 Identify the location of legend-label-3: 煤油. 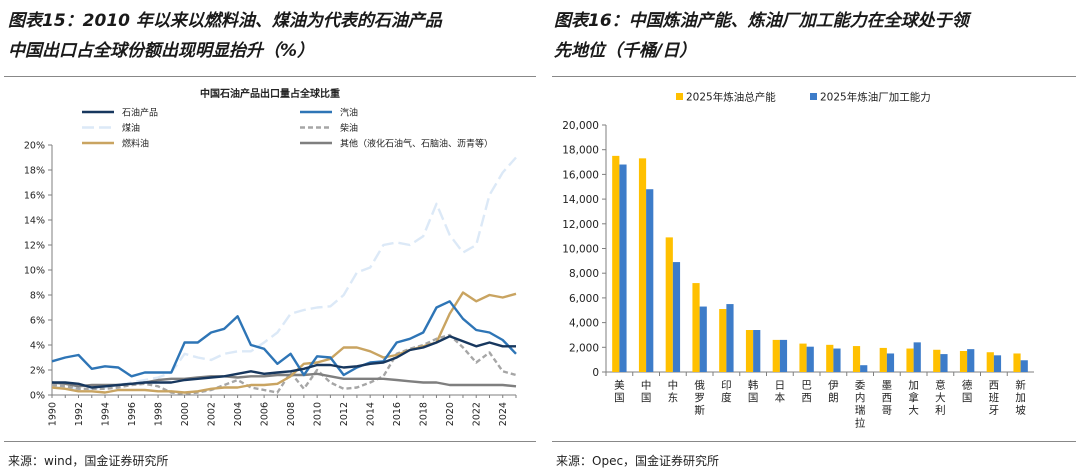
(131, 128).